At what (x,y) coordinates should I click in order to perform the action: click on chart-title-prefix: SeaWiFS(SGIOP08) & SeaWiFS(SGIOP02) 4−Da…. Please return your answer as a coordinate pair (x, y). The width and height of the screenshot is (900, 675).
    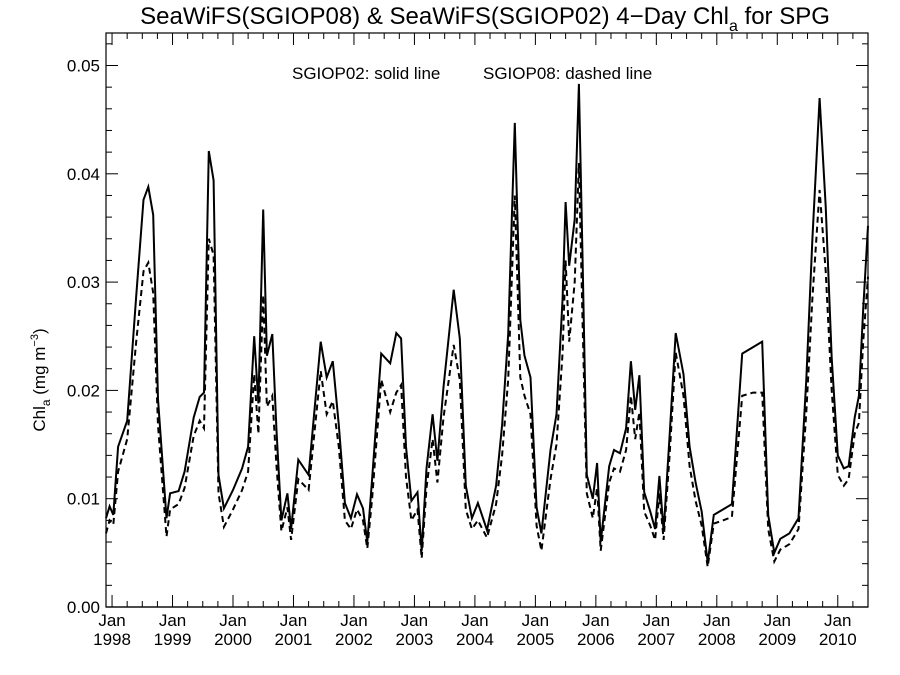
    Looking at the image, I should click on (434, 16).